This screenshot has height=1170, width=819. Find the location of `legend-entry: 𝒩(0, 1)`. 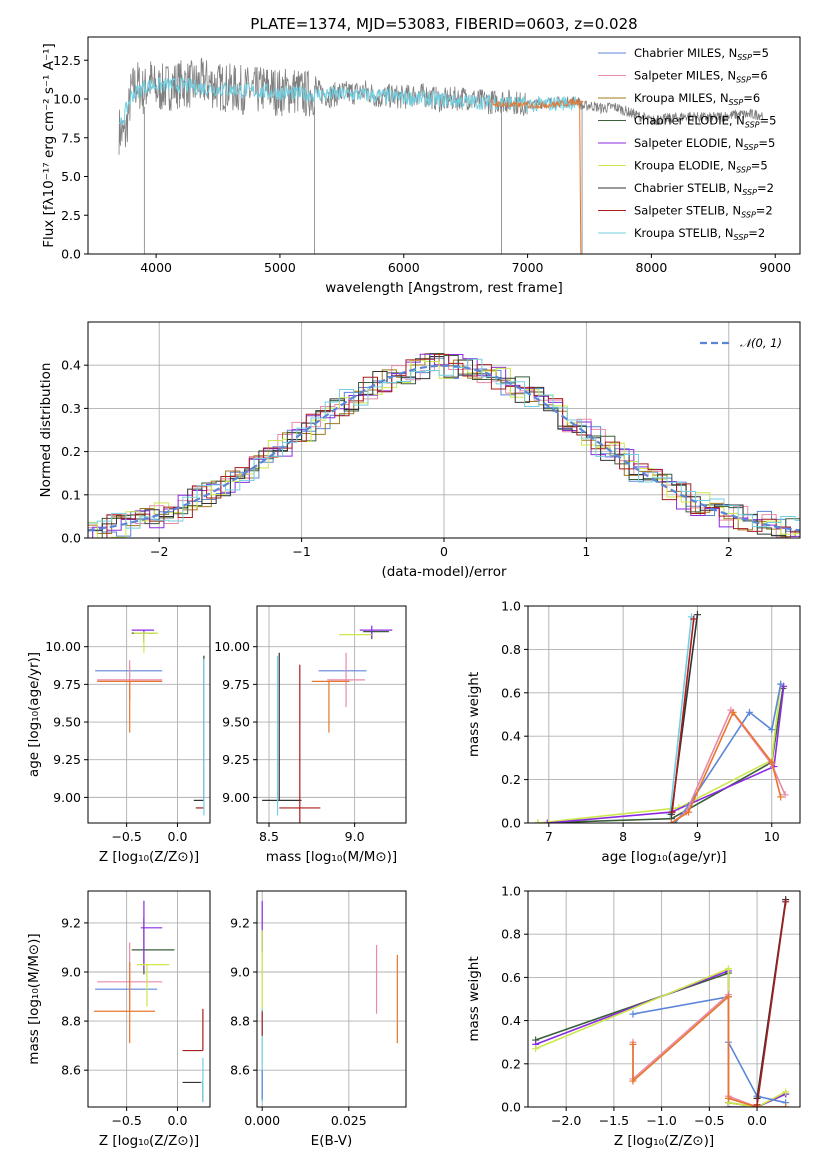

legend-entry: 𝒩(0, 1) is located at coordinates (761, 343).